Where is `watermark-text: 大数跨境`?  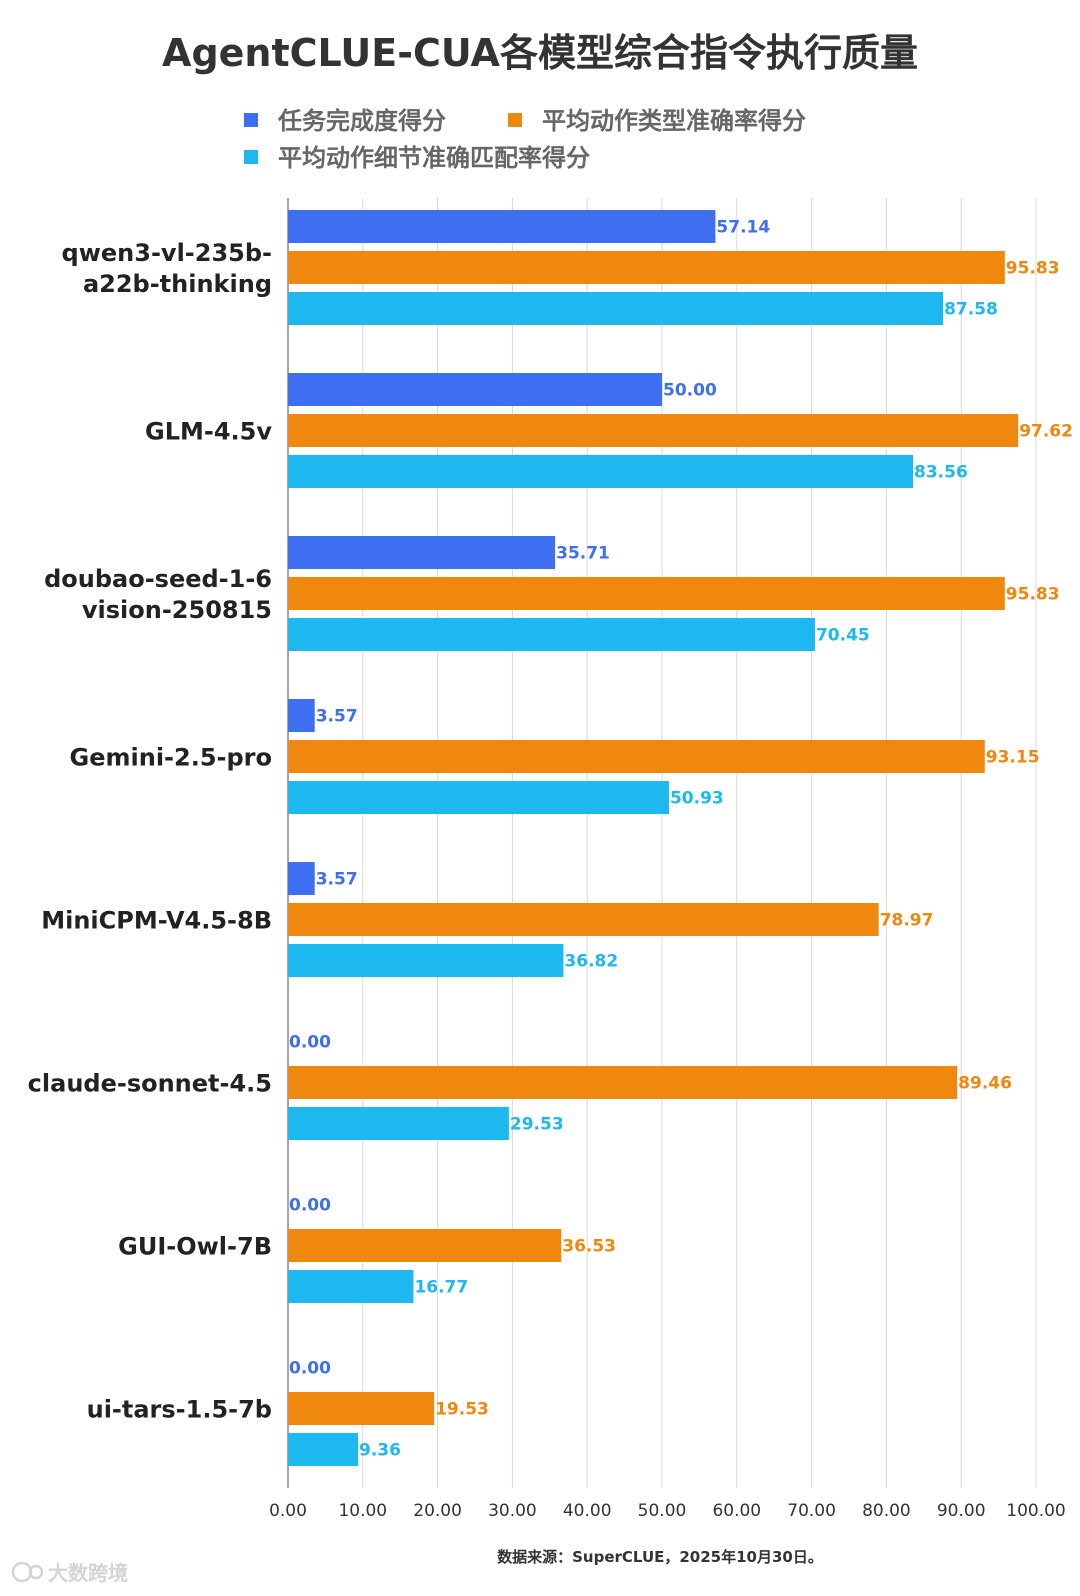 watermark-text: 大数跨境 is located at coordinates (88, 1573).